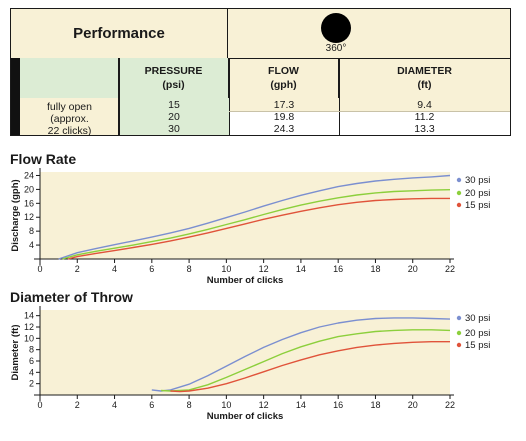  Describe the element at coordinates (284, 105) in the screenshot. I see `table-cell: 17.3` at that location.